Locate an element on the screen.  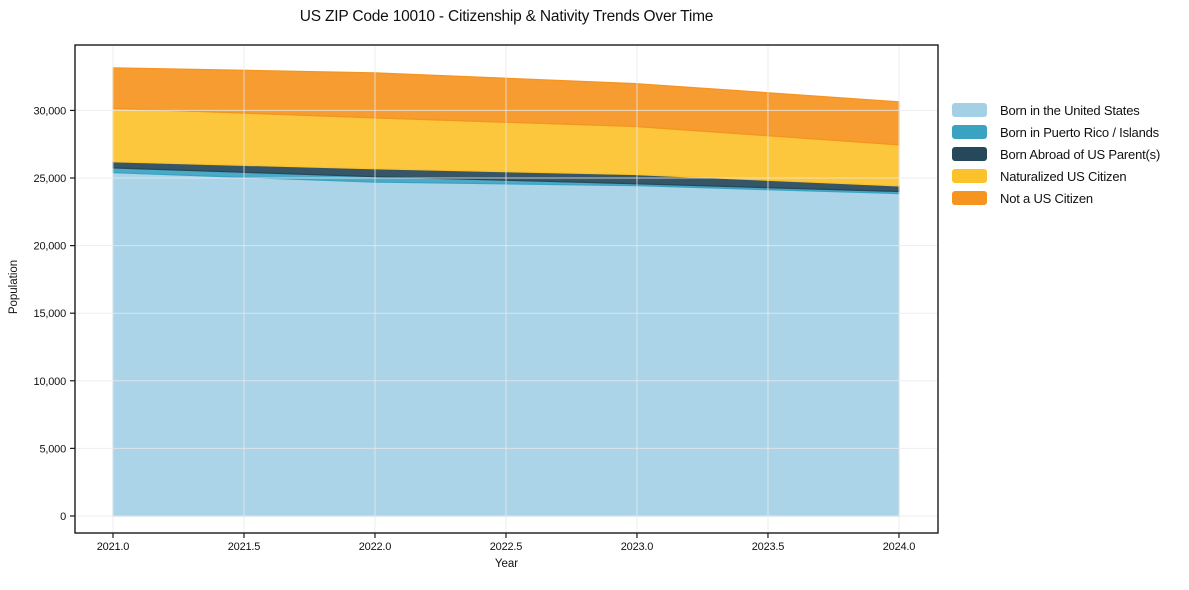
y-tick-label: 0 is located at coordinates (63, 517).